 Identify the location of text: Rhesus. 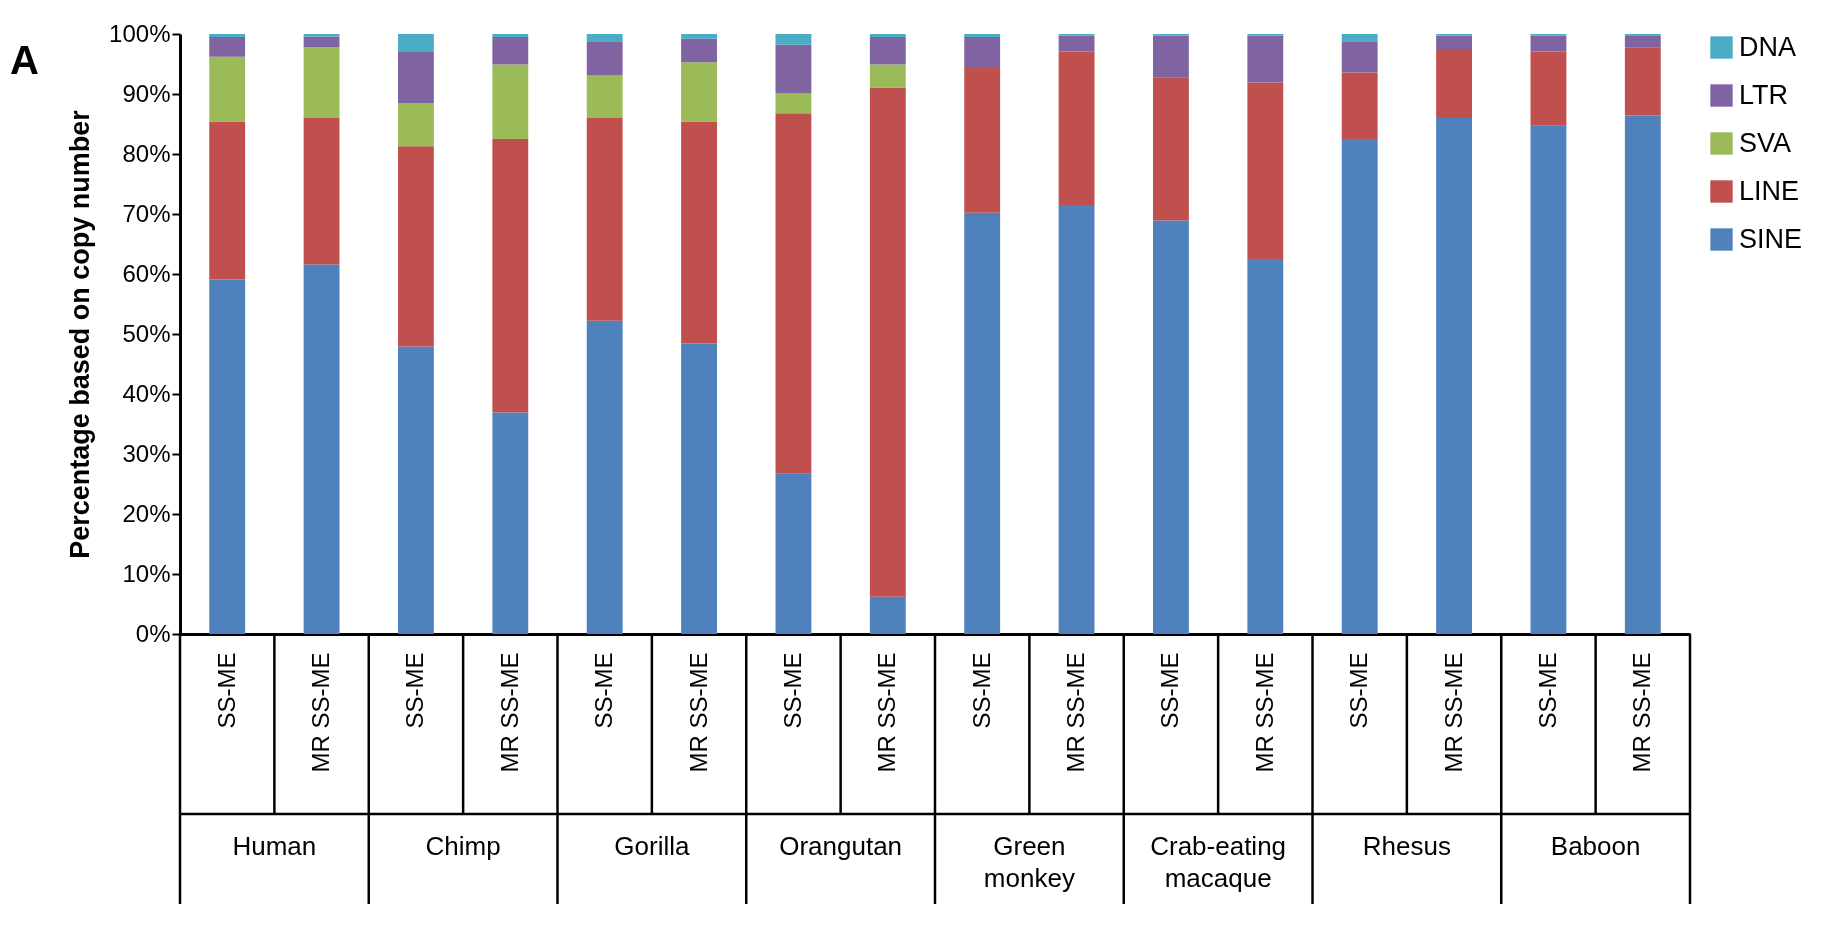
(1406, 846).